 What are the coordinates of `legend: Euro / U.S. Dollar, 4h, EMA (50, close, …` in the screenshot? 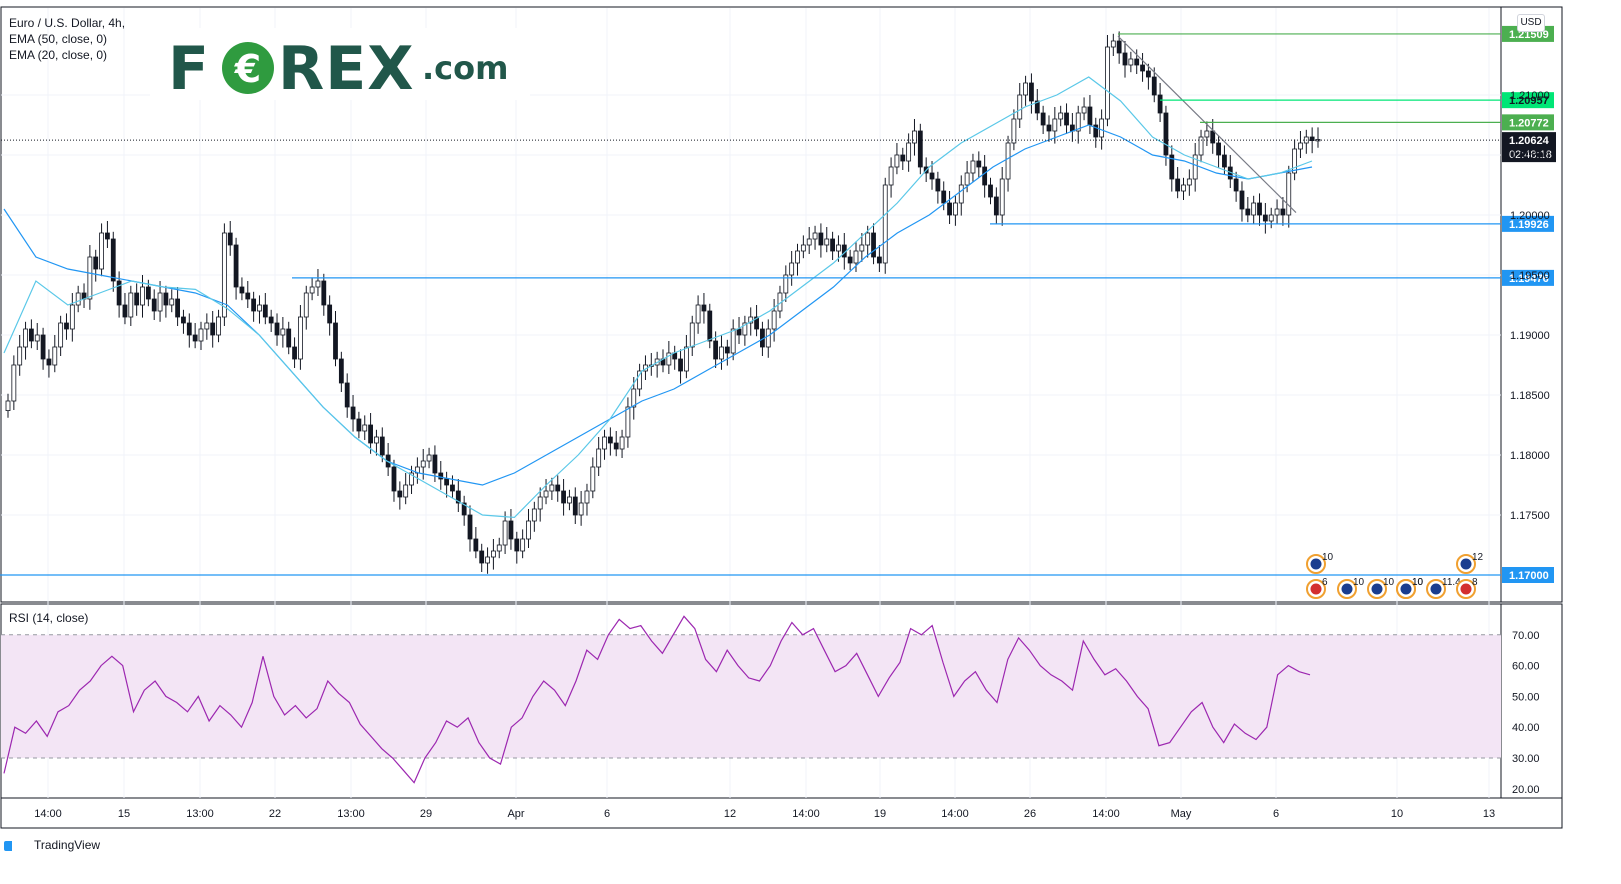 It's located at (67, 39).